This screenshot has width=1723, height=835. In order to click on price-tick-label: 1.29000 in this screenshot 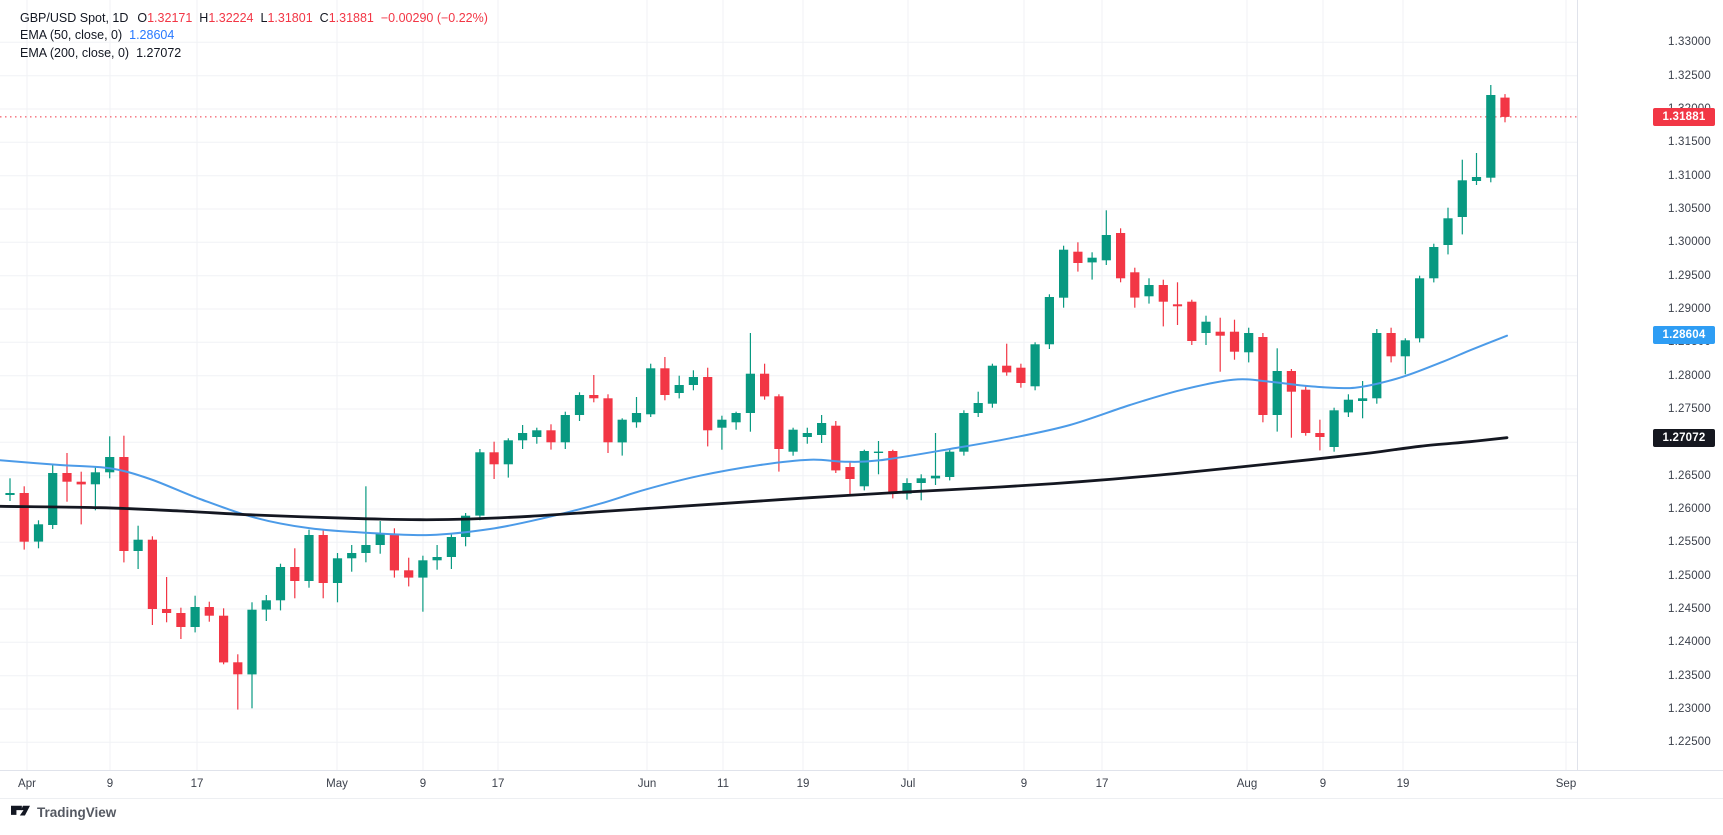, I will do `click(1689, 309)`.